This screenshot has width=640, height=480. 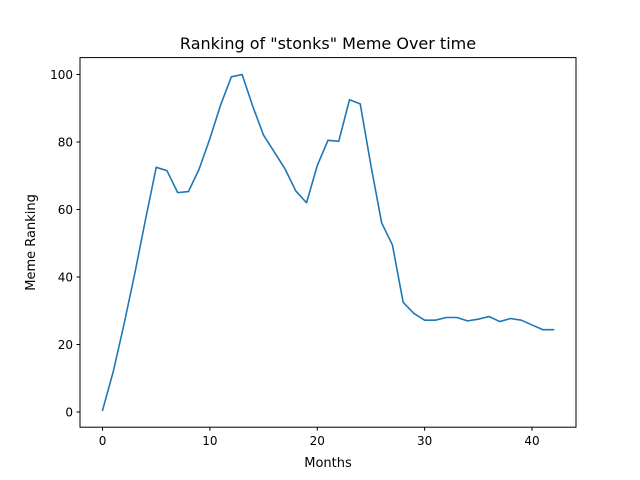 I want to click on x-tick-label: 10, so click(x=209, y=441).